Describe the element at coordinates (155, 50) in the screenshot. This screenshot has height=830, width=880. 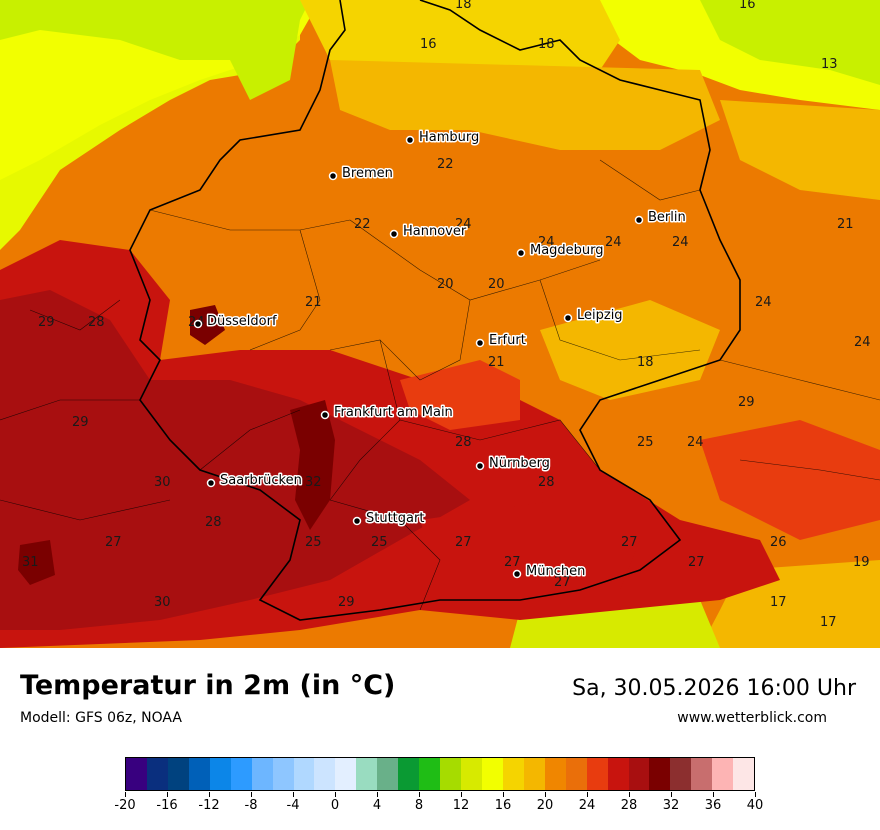
I see `north-sea-green` at that location.